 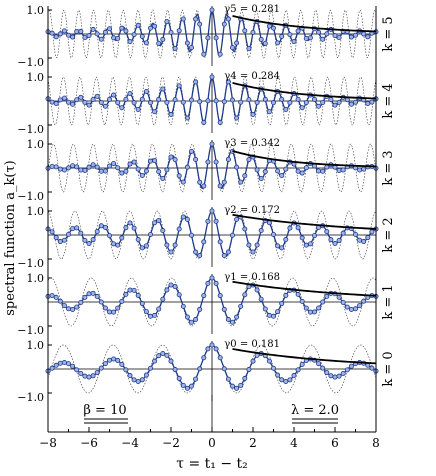 I want to click on gamma-label: γ4 = 0.284, so click(x=252, y=76).